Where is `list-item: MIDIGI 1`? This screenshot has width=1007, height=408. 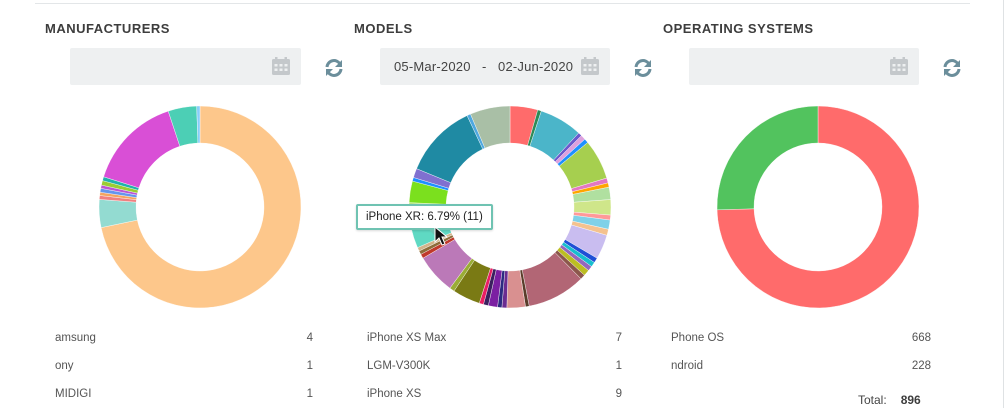
list-item: MIDIGI 1 is located at coordinates (184, 397).